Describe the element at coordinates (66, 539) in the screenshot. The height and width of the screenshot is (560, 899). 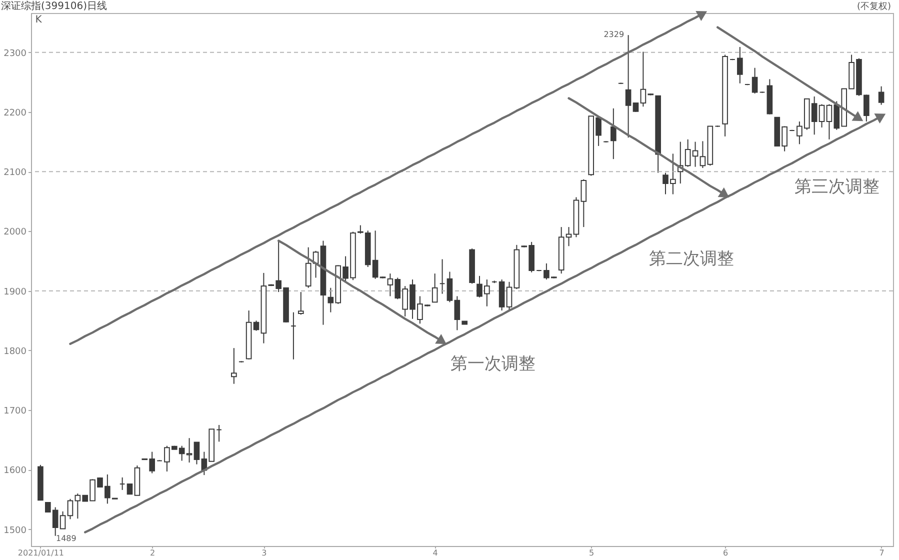
I see `annotation: 1489` at that location.